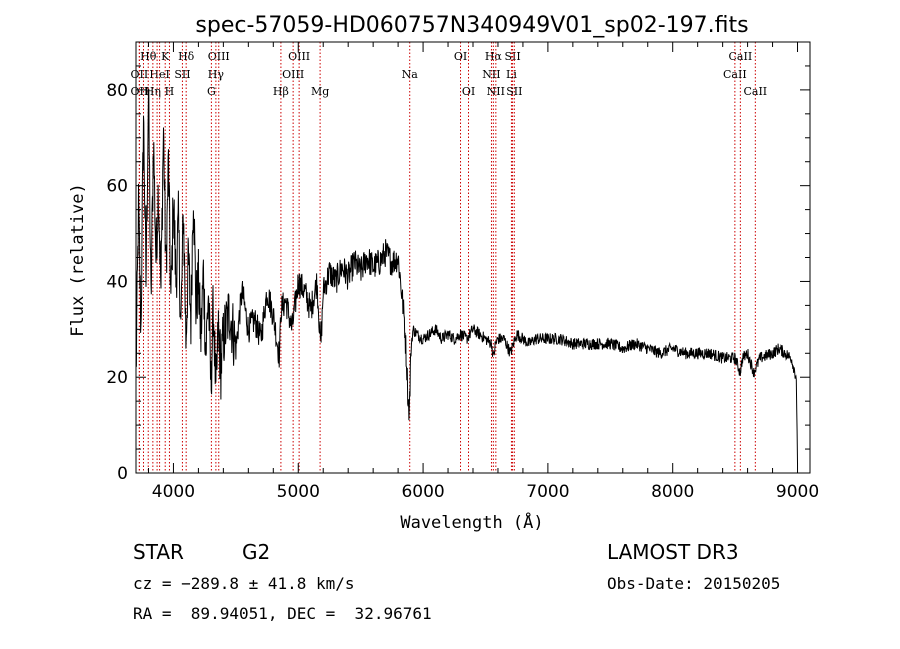 Image resolution: width=900 pixels, height=649 pixels. Describe the element at coordinates (797, 492) in the screenshot. I see `x-tick-label: 9000` at that location.